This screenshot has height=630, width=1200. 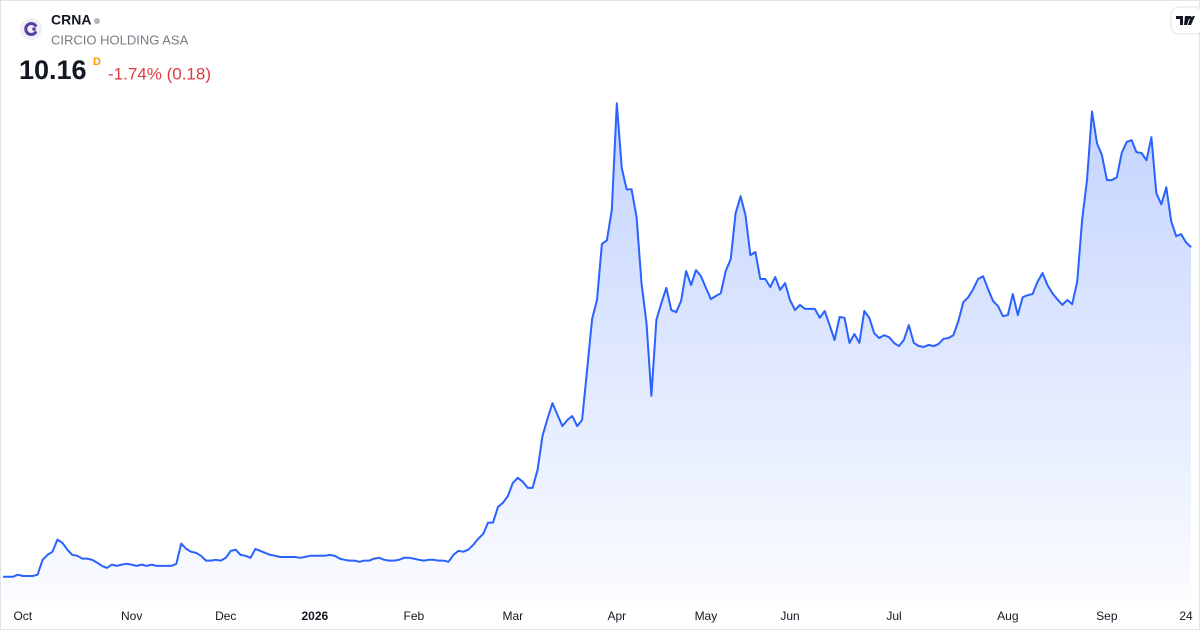 I want to click on tradingview-logo, so click(x=1185, y=20).